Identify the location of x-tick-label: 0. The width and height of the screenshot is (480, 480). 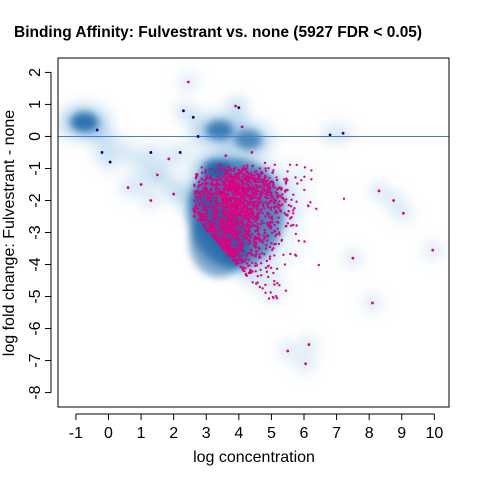
(108, 433).